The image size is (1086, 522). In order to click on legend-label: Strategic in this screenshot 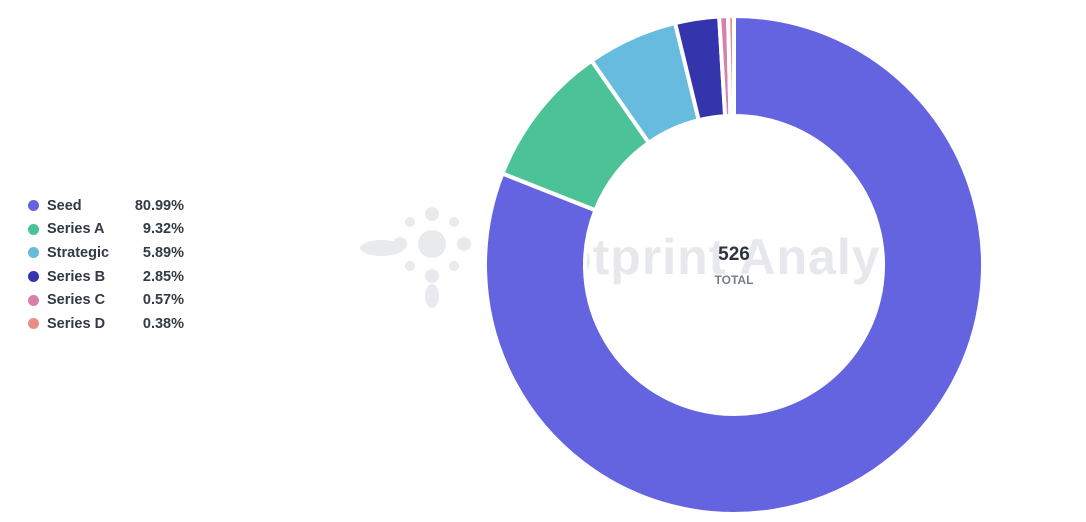, I will do `click(78, 252)`.